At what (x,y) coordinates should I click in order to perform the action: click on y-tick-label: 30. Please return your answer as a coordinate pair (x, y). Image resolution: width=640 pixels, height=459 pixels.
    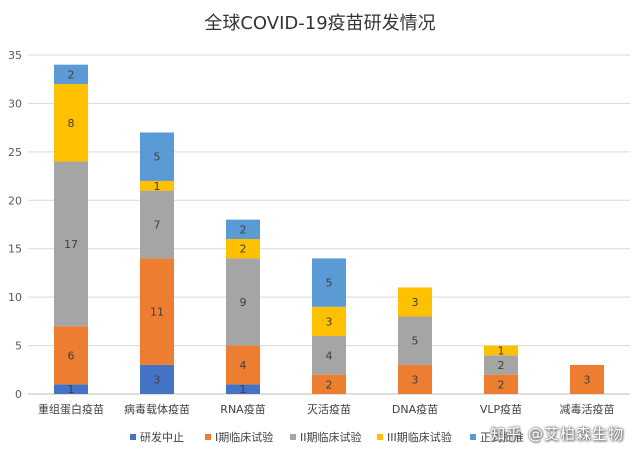
    Looking at the image, I should click on (15, 103).